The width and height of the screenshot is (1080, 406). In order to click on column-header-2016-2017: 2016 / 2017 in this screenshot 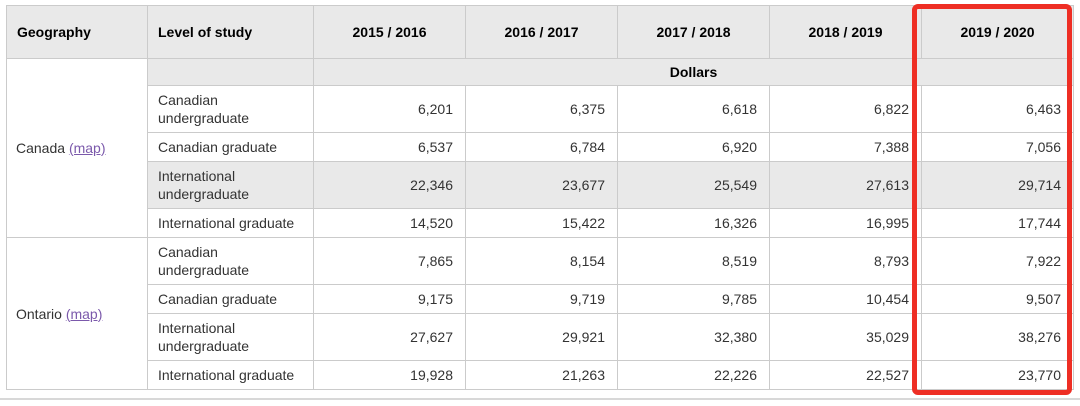, I will do `click(541, 32)`.